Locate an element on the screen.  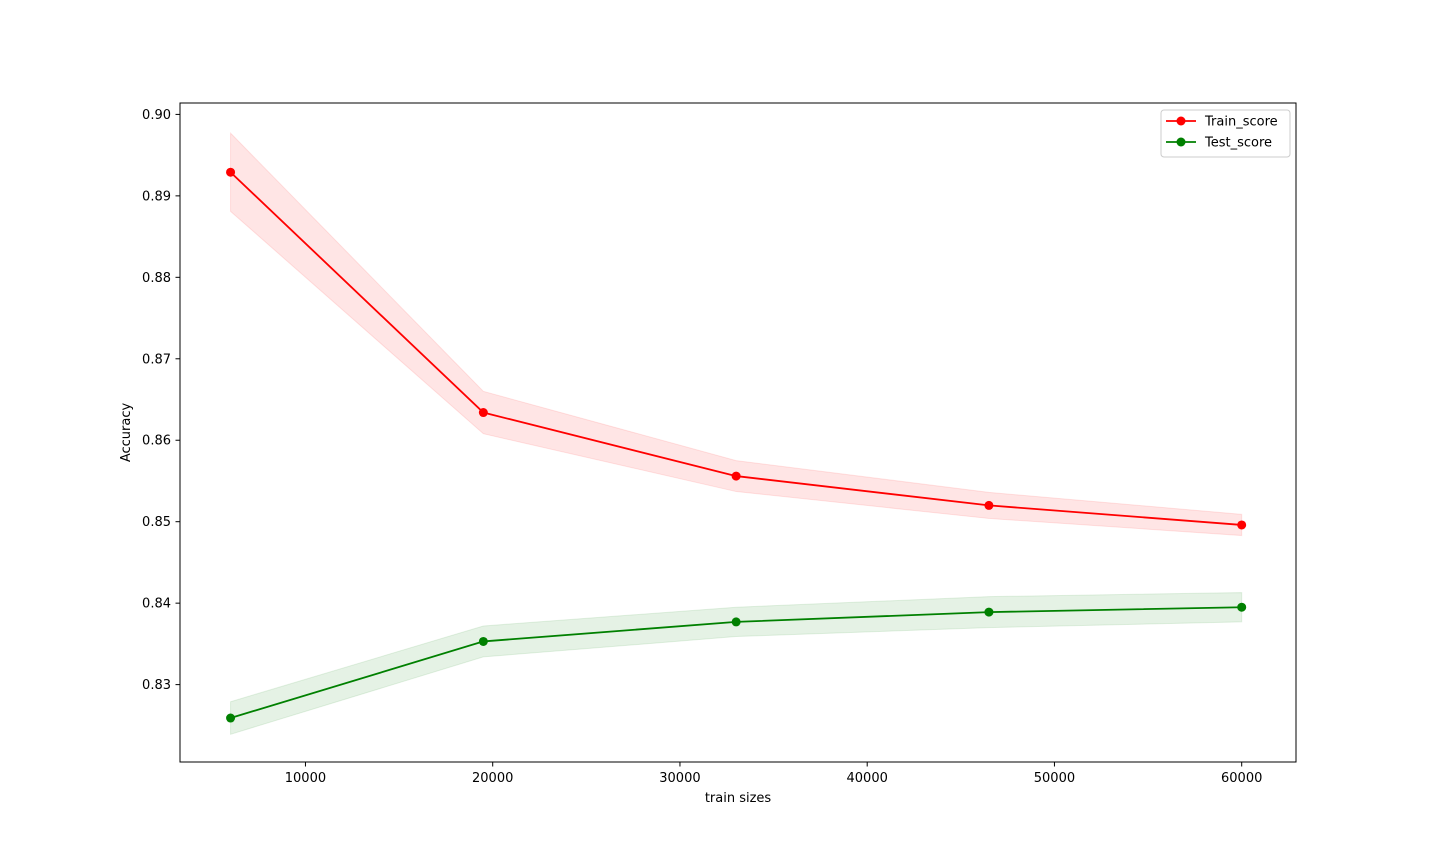
y-tick-label: 0.83 is located at coordinates (156, 685).